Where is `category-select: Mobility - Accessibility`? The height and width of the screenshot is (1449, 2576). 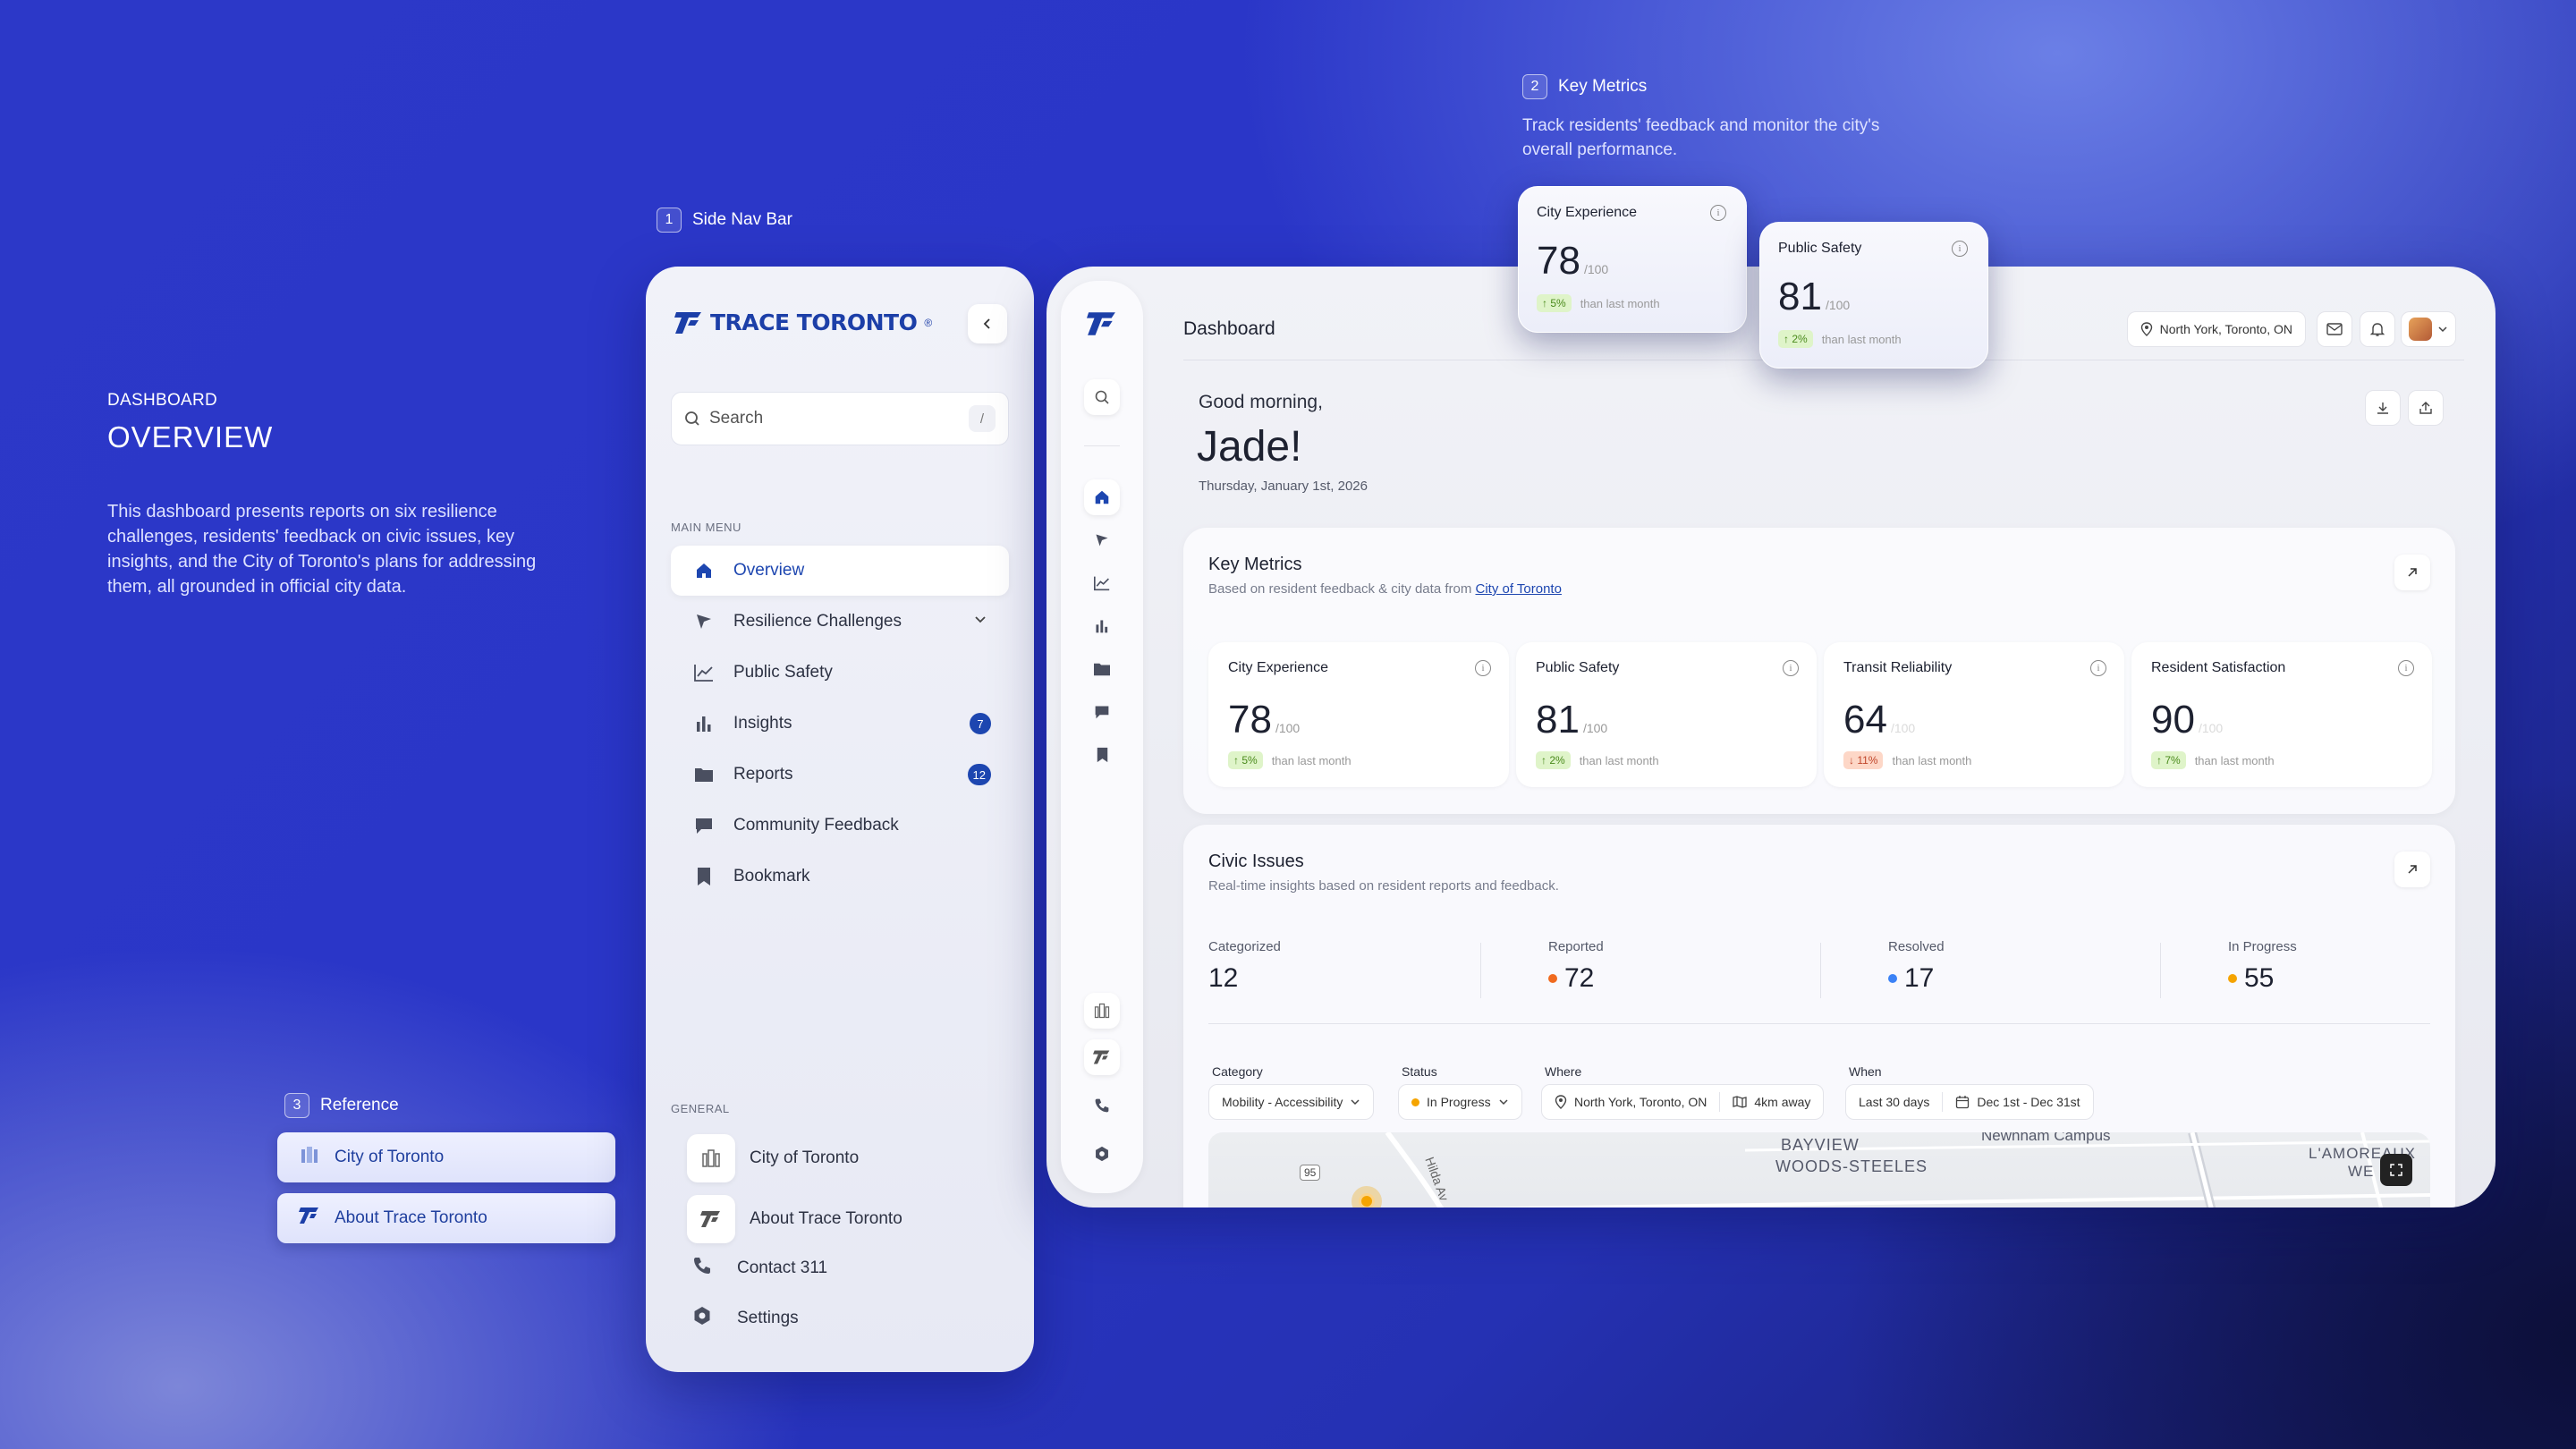 category-select: Mobility - Accessibility is located at coordinates (1291, 1102).